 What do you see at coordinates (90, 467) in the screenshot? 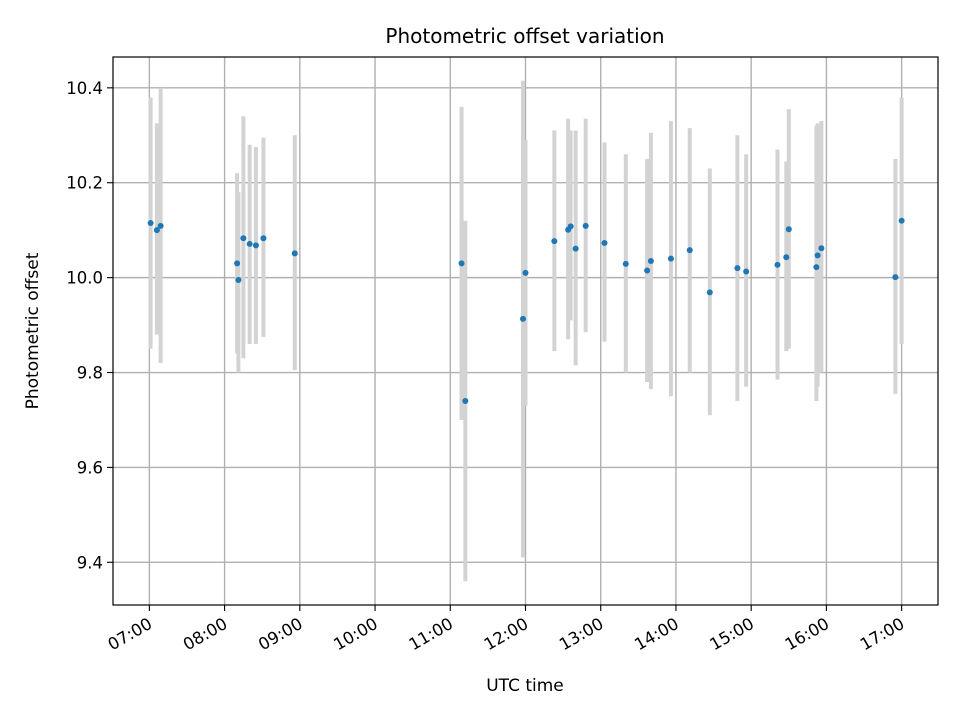
I see `y-tick-label: 9.6` at bounding box center [90, 467].